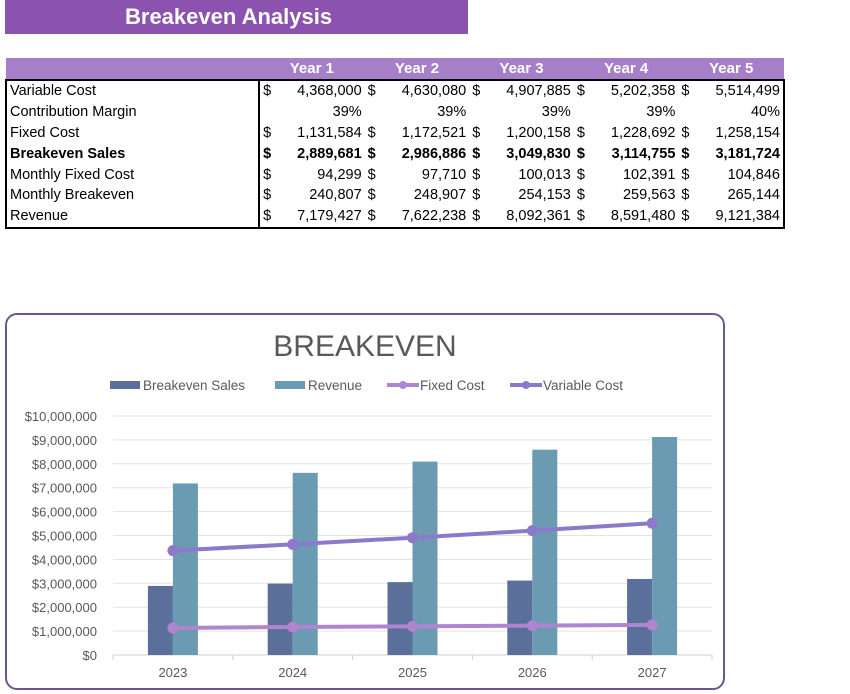 The width and height of the screenshot is (850, 694). What do you see at coordinates (292, 672) in the screenshot?
I see `x-tick-label: 2024` at bounding box center [292, 672].